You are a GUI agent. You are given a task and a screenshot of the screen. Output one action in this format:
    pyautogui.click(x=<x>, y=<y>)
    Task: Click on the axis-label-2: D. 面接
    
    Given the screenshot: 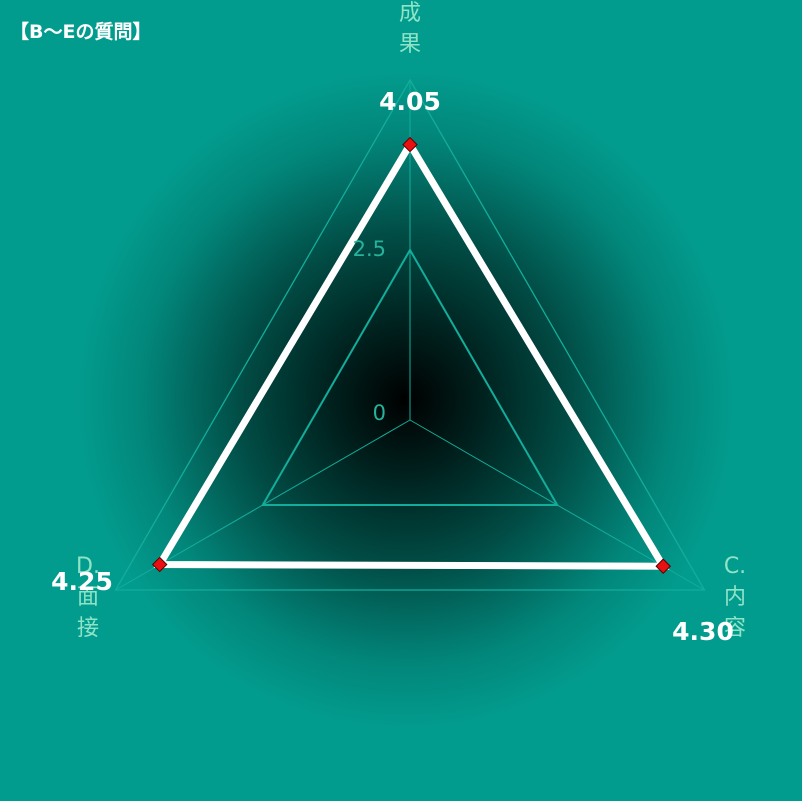 What is the action you would take?
    pyautogui.click(x=88, y=597)
    